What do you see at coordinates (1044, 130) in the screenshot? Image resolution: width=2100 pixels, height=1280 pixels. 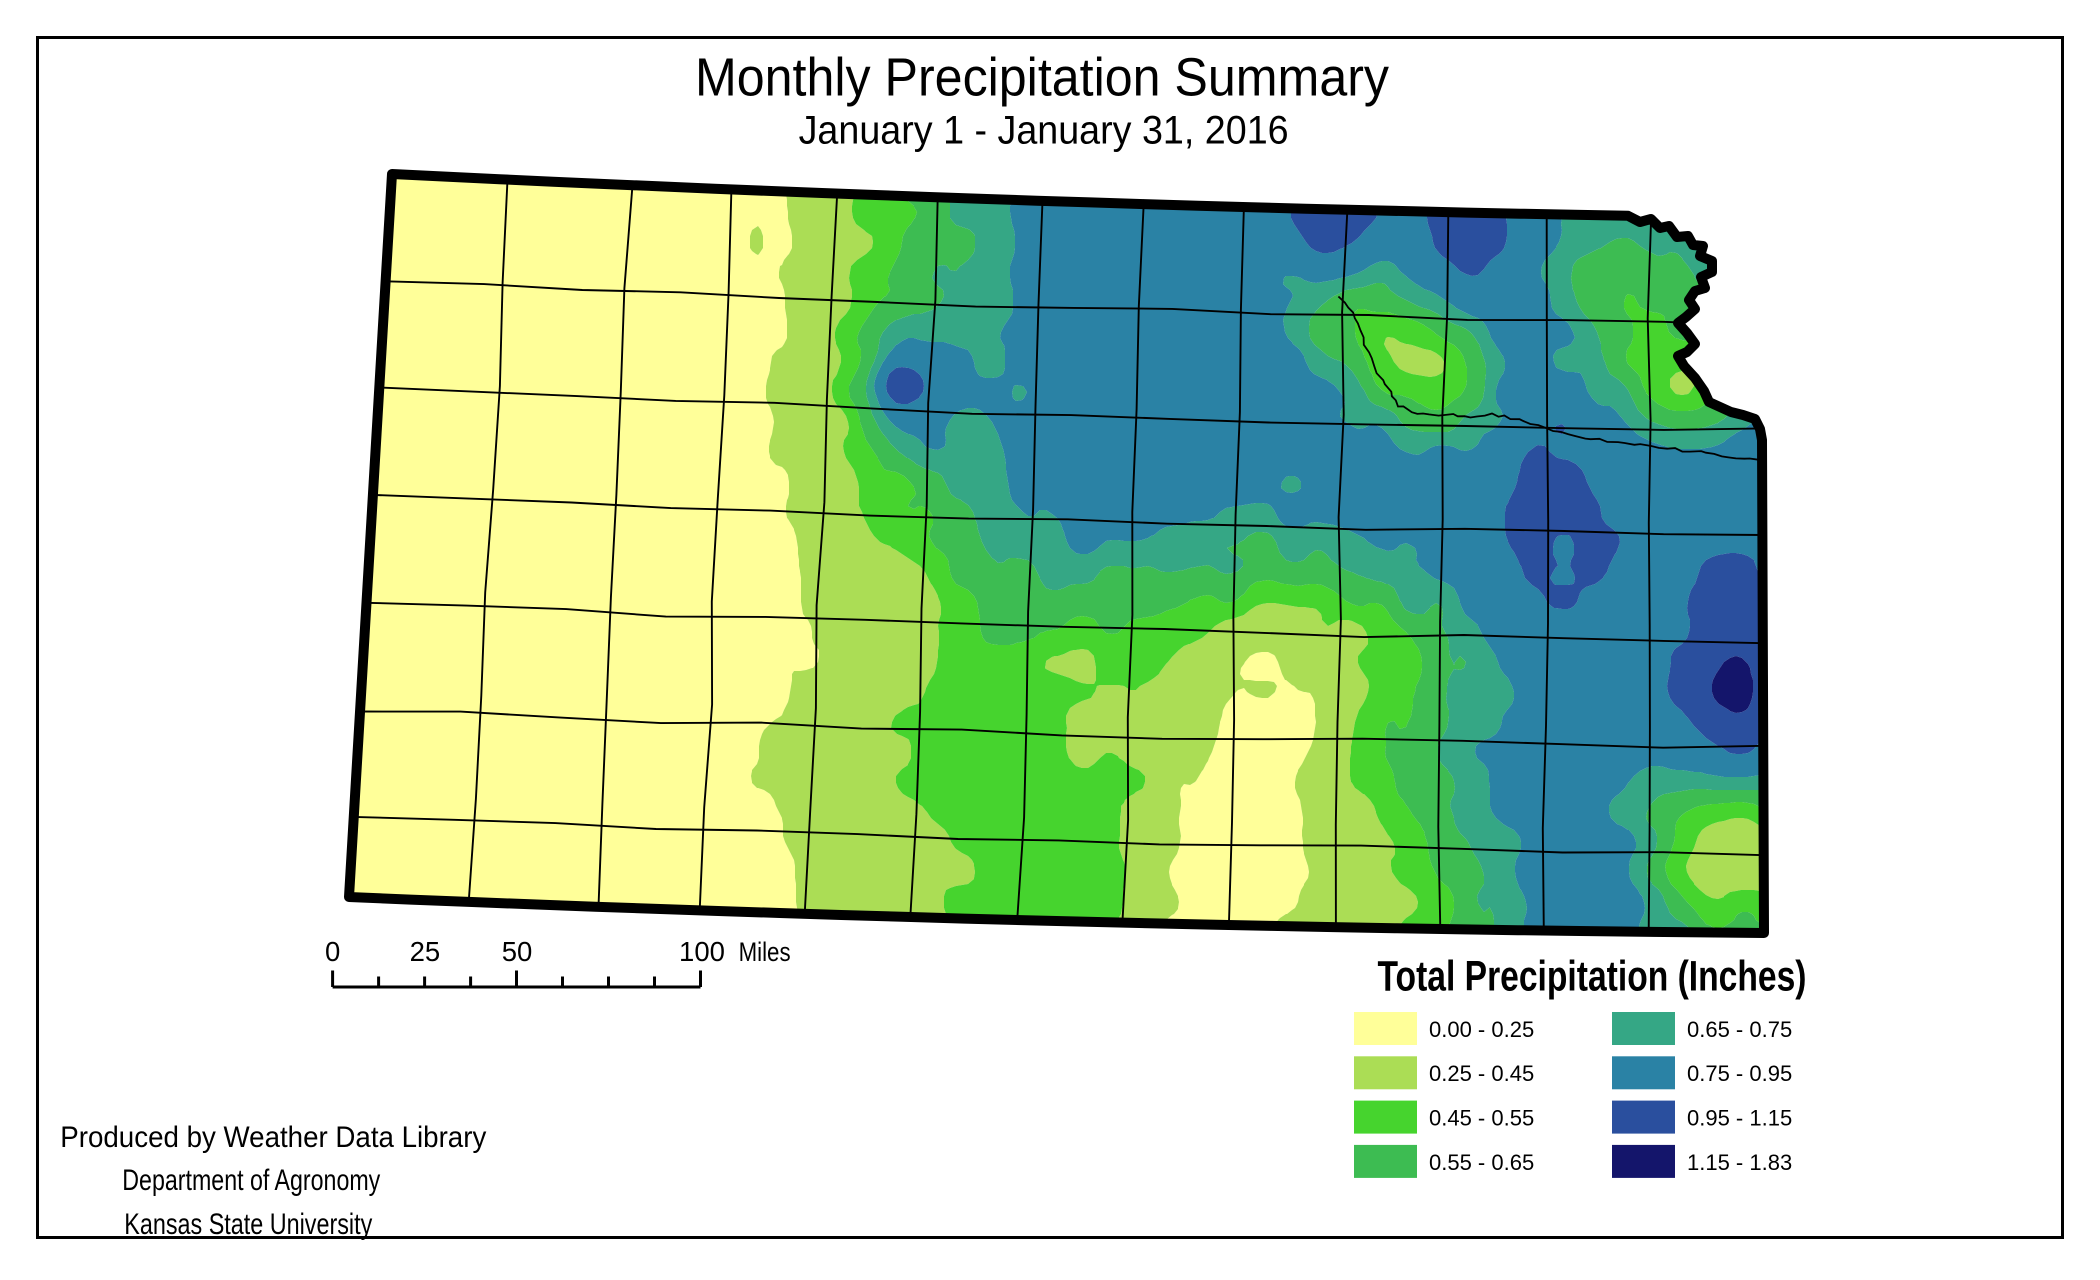 I see `svg-text: January 1 - January 31, 2016` at bounding box center [1044, 130].